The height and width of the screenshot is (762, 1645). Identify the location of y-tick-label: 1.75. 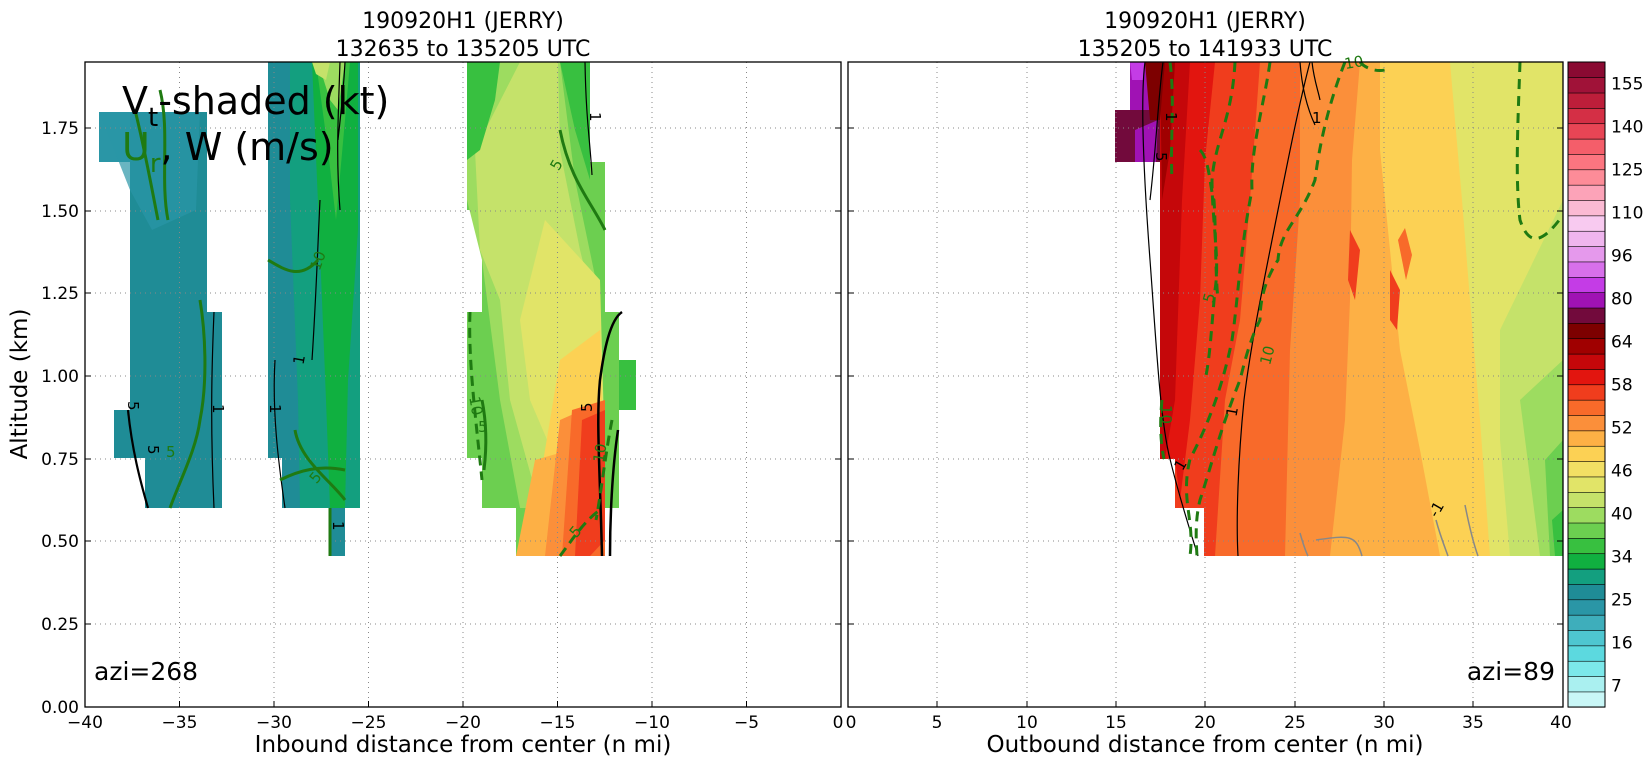
(60, 129).